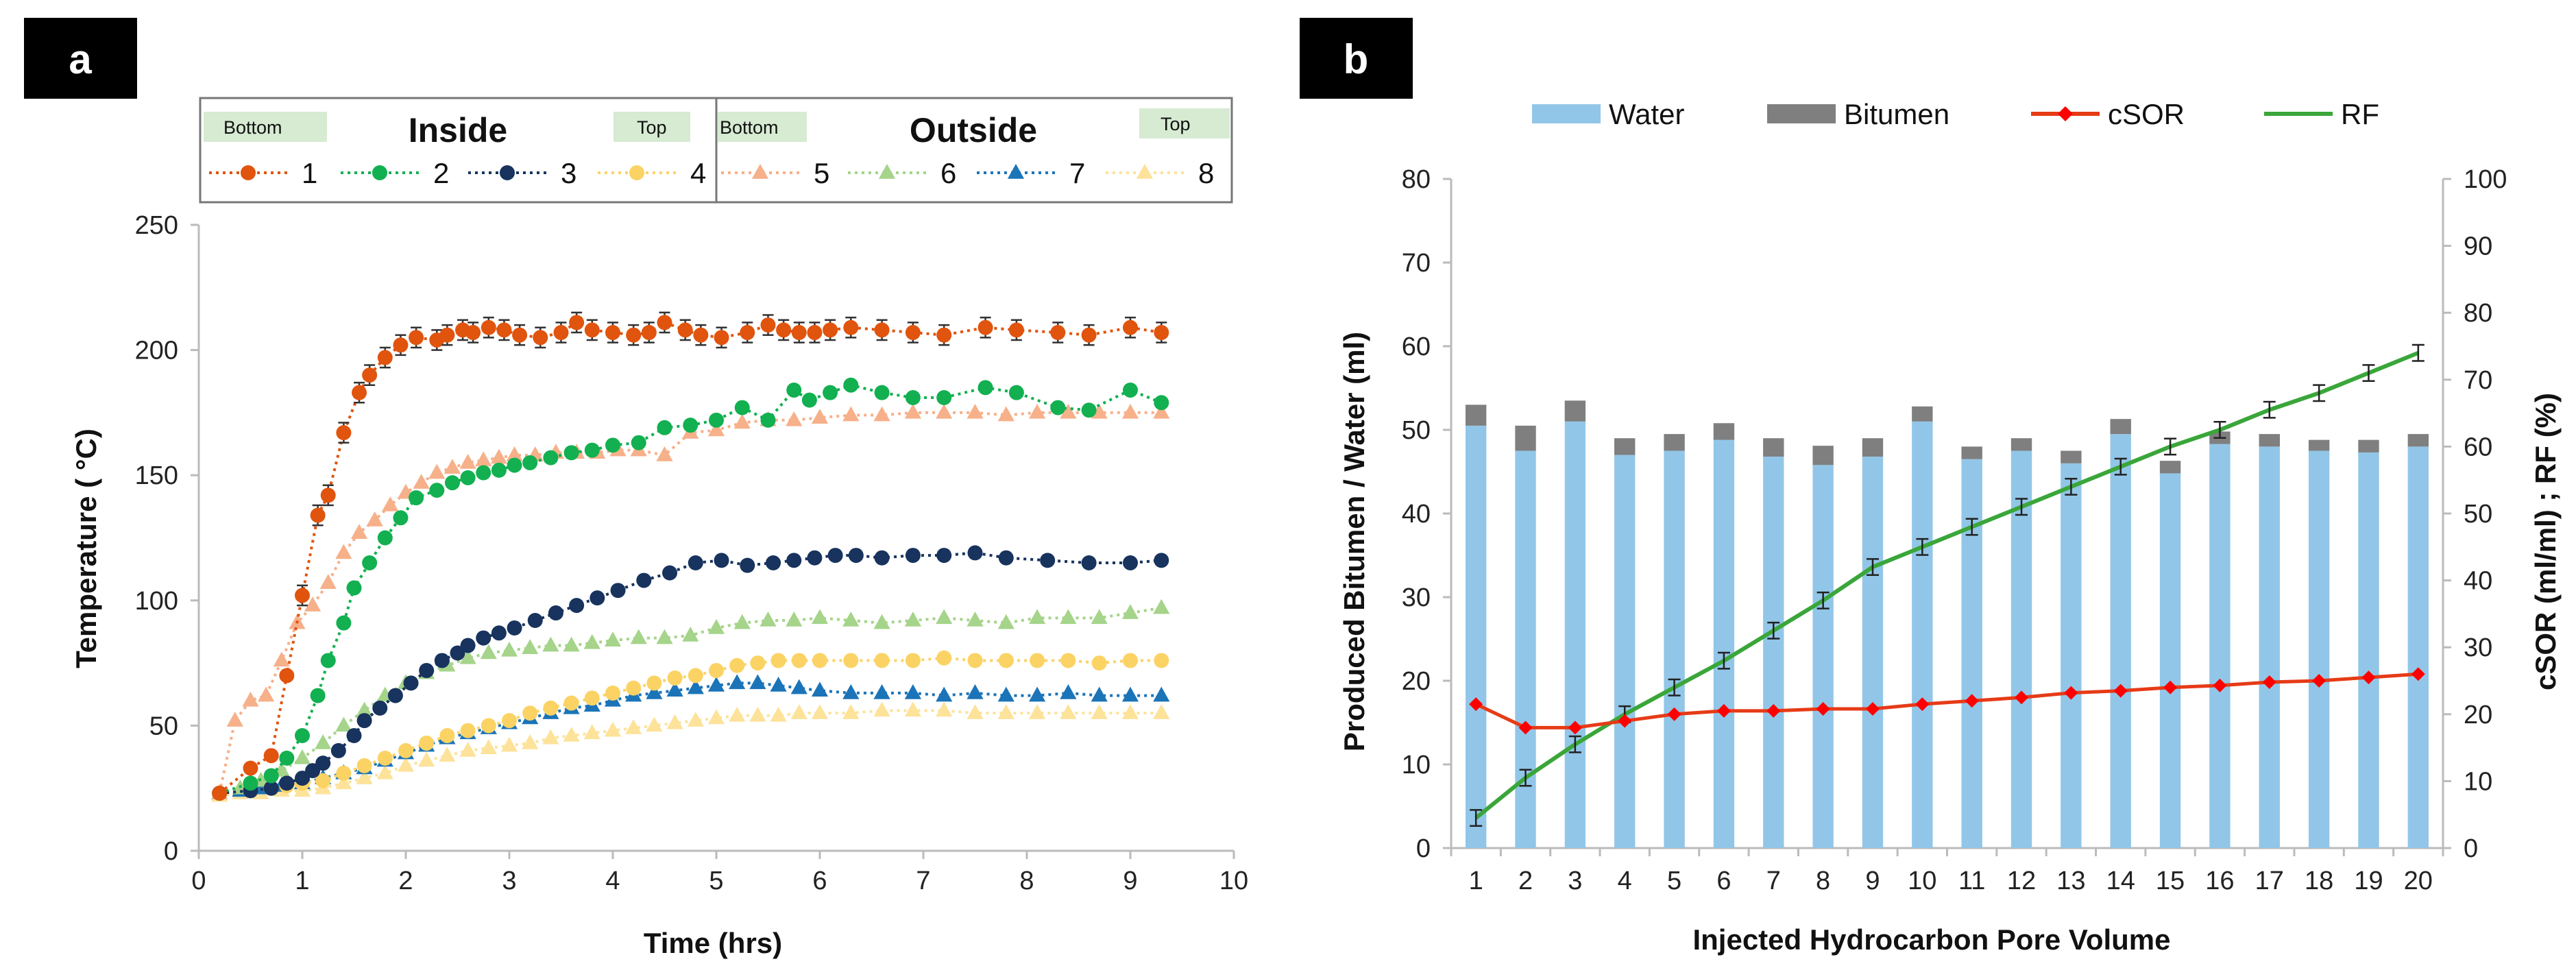  What do you see at coordinates (1946, 700) in the screenshot?
I see `panel-b-csor-line` at bounding box center [1946, 700].